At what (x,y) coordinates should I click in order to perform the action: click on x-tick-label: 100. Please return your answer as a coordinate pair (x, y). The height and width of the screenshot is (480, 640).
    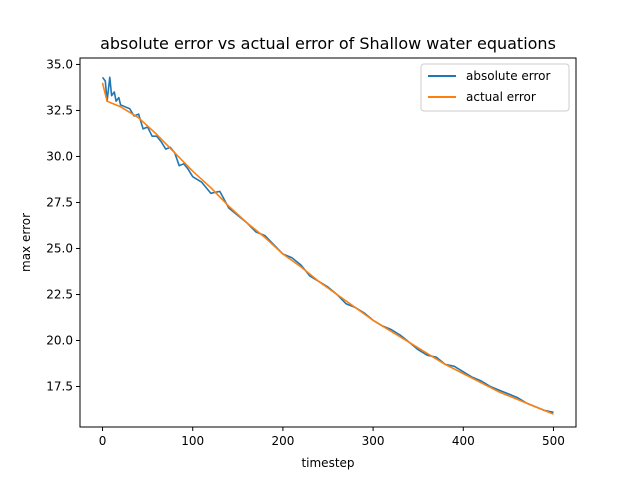
    Looking at the image, I should click on (192, 441).